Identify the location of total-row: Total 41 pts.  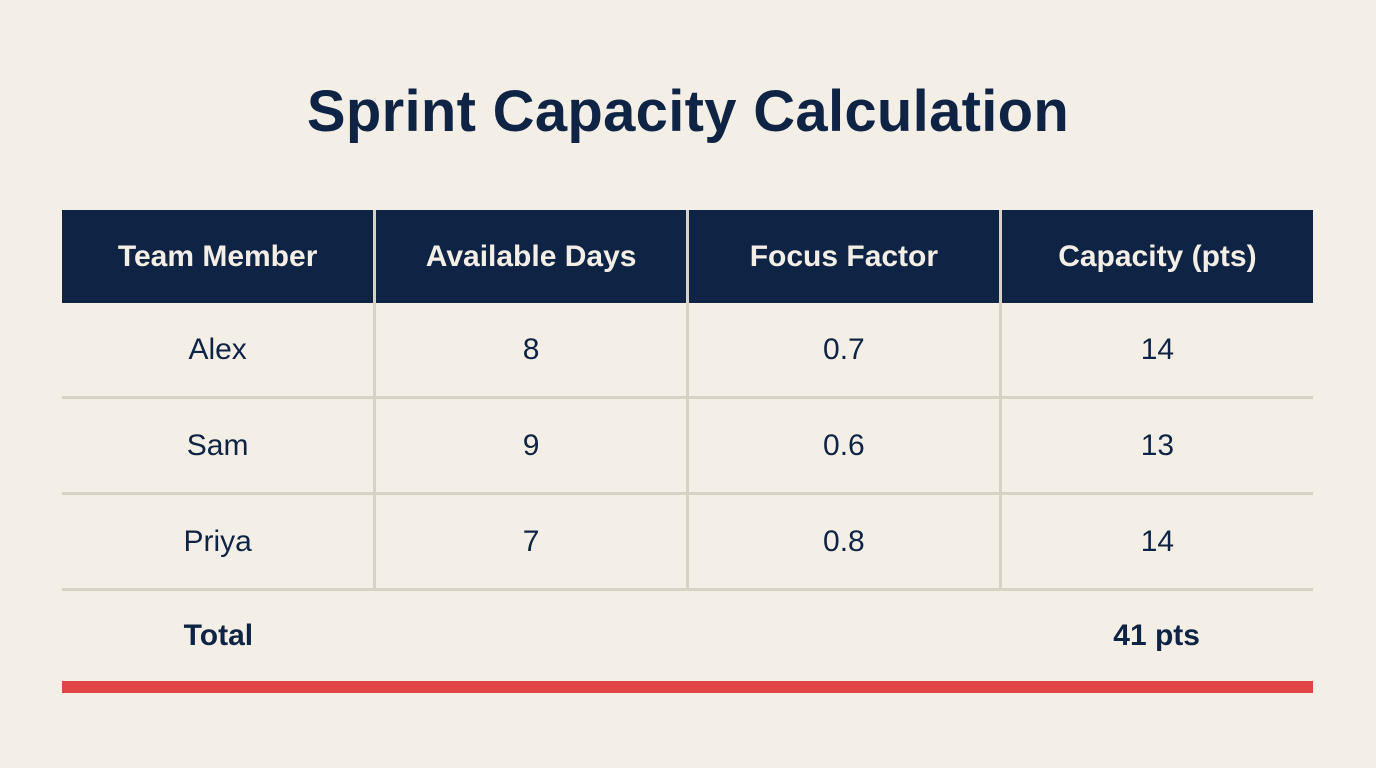
(687, 636).